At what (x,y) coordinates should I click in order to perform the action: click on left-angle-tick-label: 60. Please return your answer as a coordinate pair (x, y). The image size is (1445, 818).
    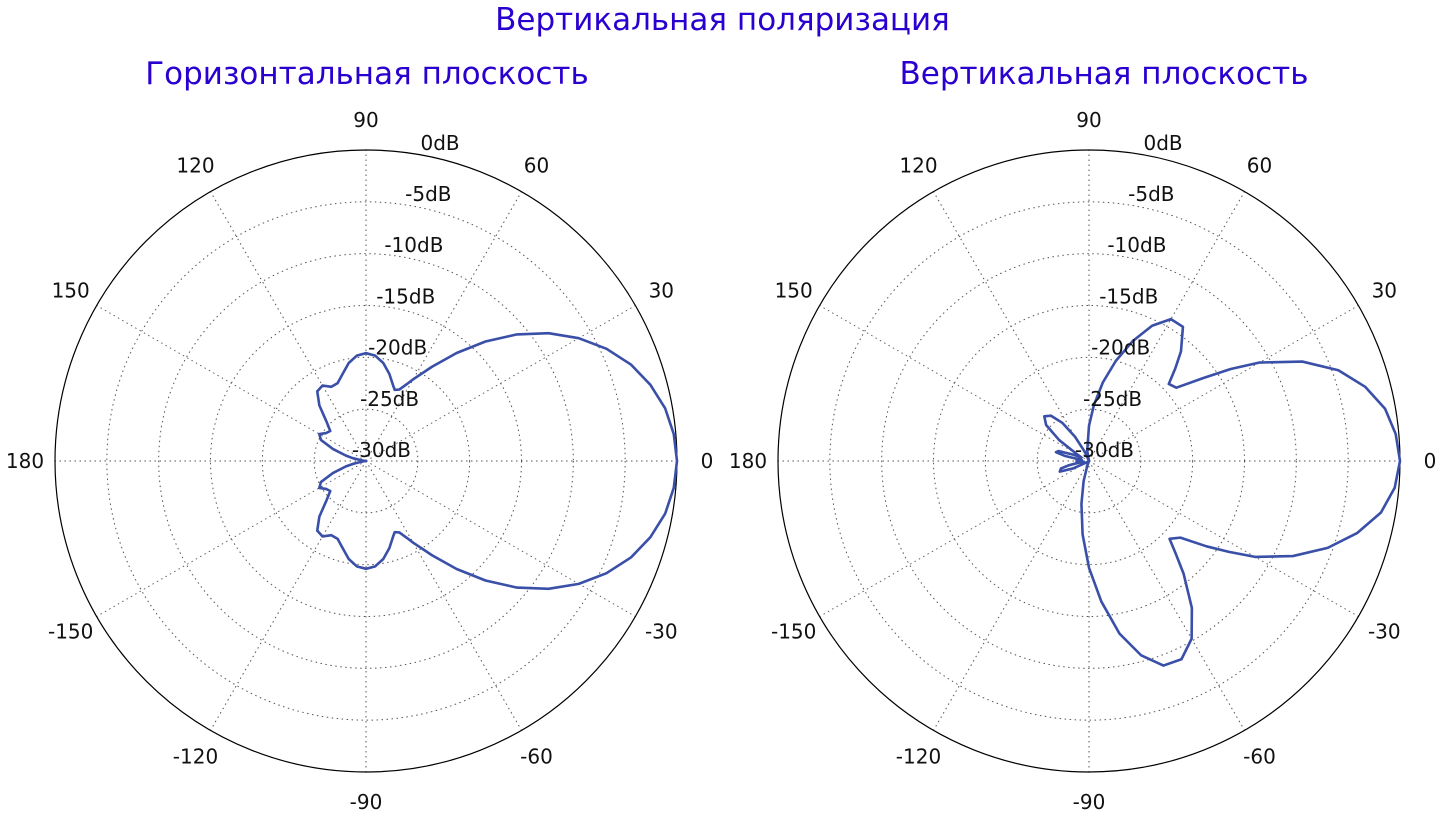
    Looking at the image, I should click on (536, 166).